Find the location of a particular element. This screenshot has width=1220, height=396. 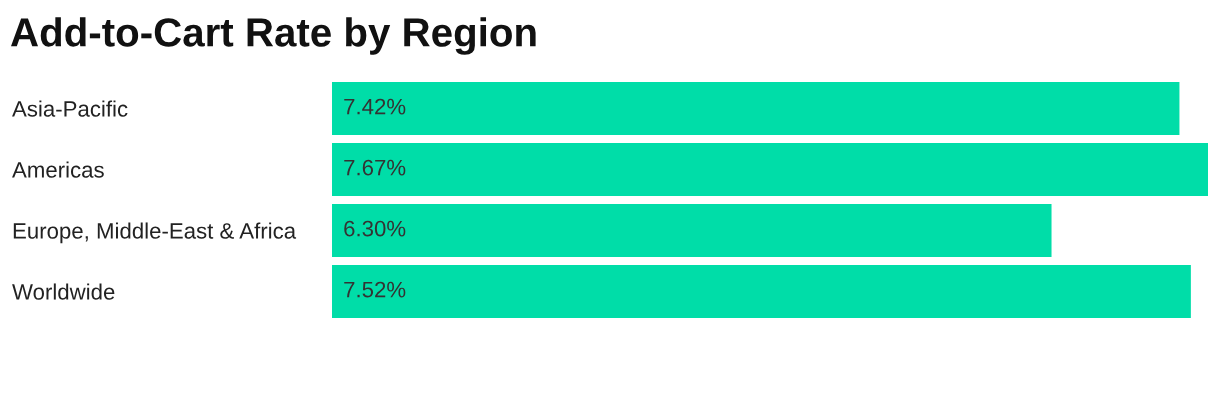

y-tick-label: Europe, Middle-East & Africa is located at coordinates (155, 233).